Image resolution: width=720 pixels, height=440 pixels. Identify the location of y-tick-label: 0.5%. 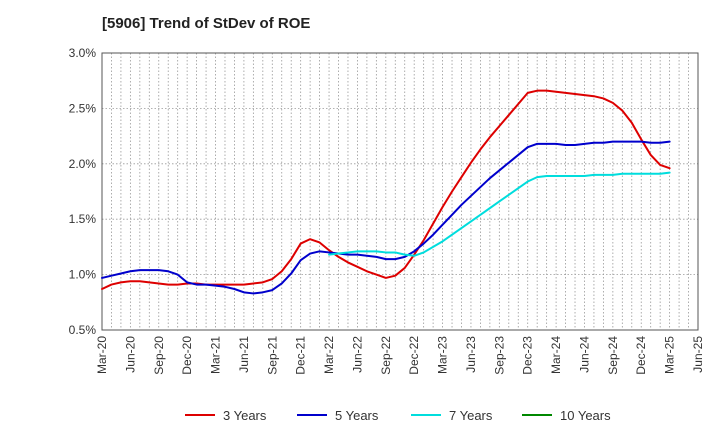
(83, 330).